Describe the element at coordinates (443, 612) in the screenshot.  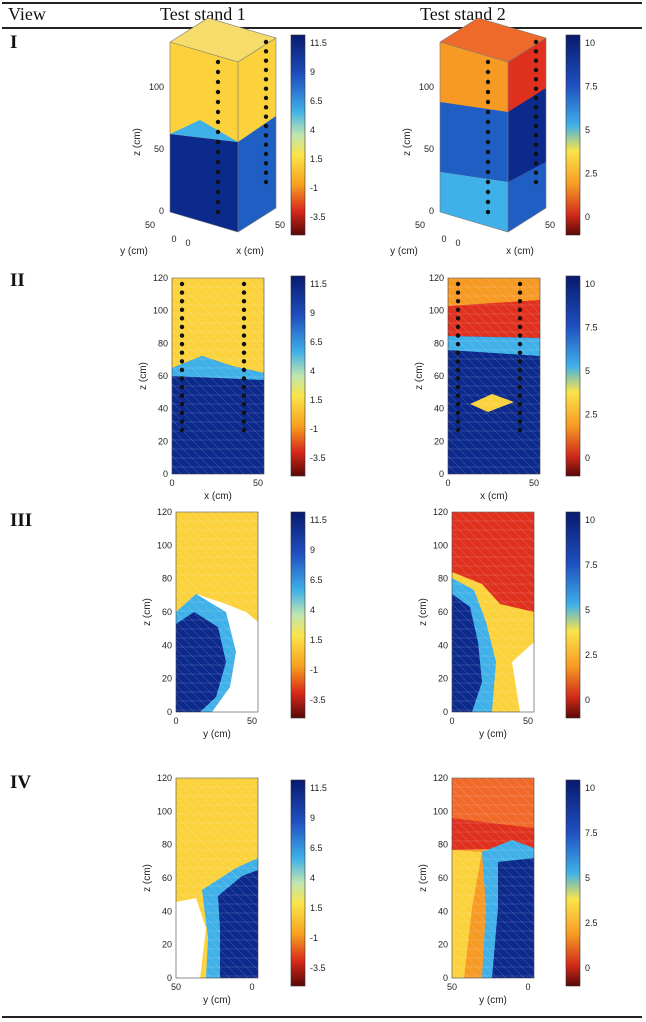
I see `panel-iii-stand2-z-tick: 60` at that location.